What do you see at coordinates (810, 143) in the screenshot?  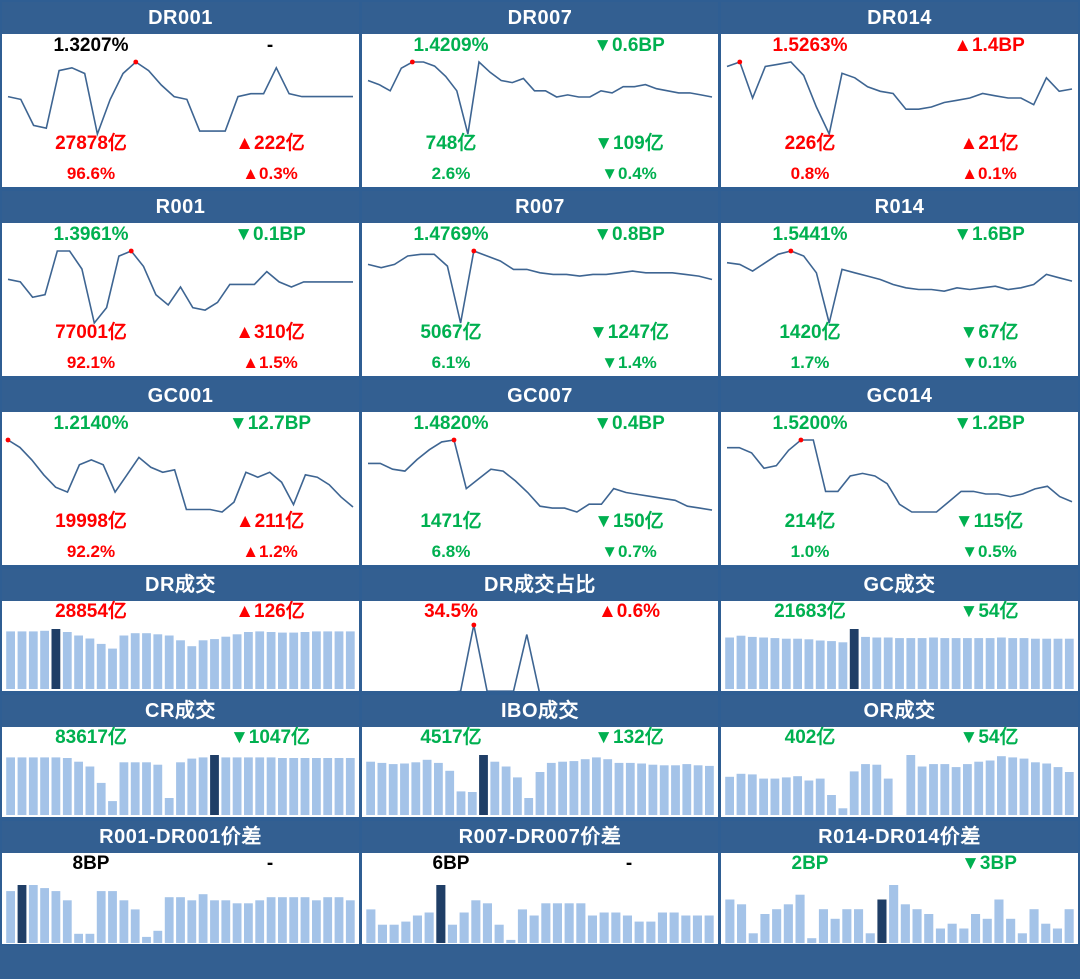 I see `volume-value: 226亿` at bounding box center [810, 143].